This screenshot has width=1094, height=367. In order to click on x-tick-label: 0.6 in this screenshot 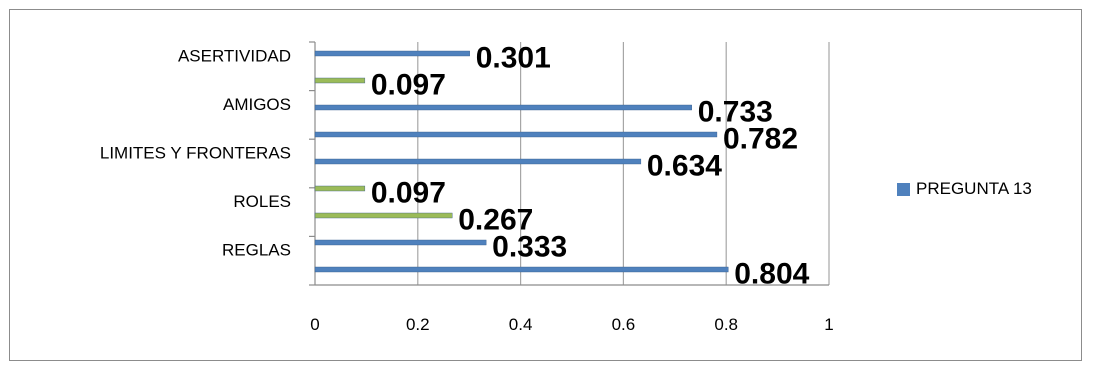, I will do `click(624, 324)`.